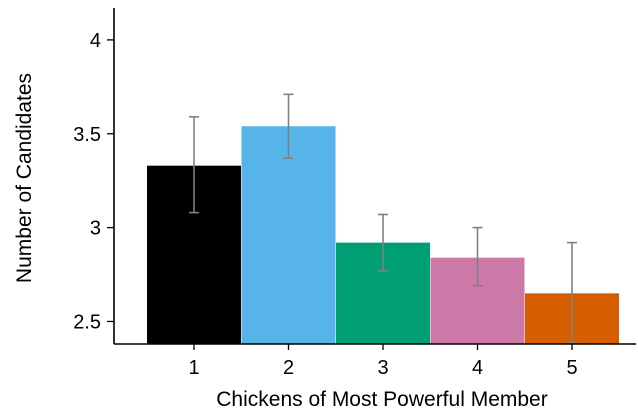  I want to click on y-axis-title: Number of Candidates, so click(24, 178).